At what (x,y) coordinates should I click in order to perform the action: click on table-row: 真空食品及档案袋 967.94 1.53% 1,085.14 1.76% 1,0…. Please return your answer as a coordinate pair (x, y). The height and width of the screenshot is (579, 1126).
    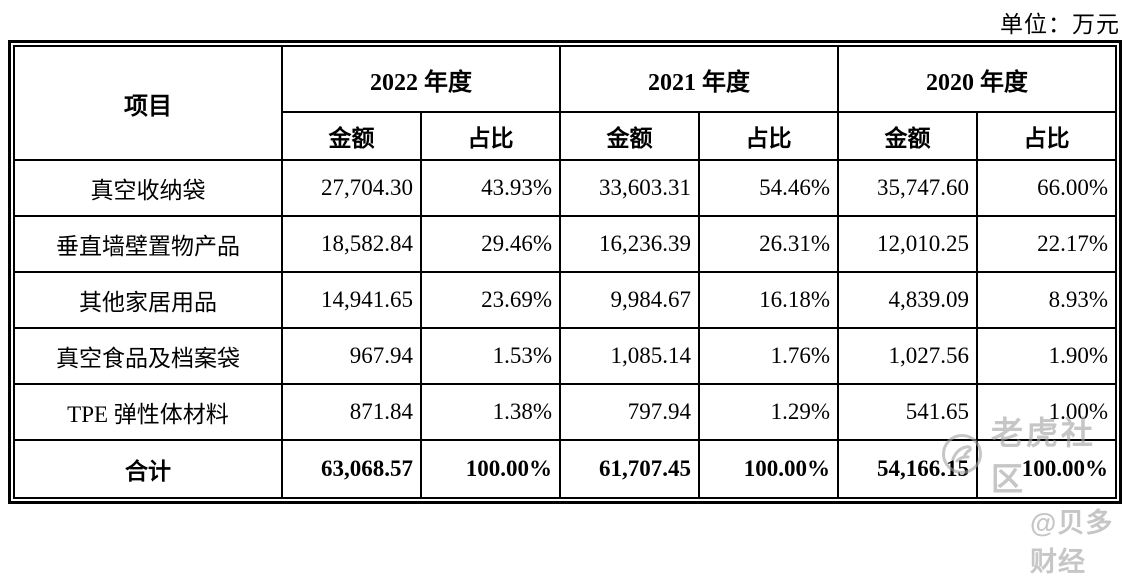
    Looking at the image, I should click on (565, 356).